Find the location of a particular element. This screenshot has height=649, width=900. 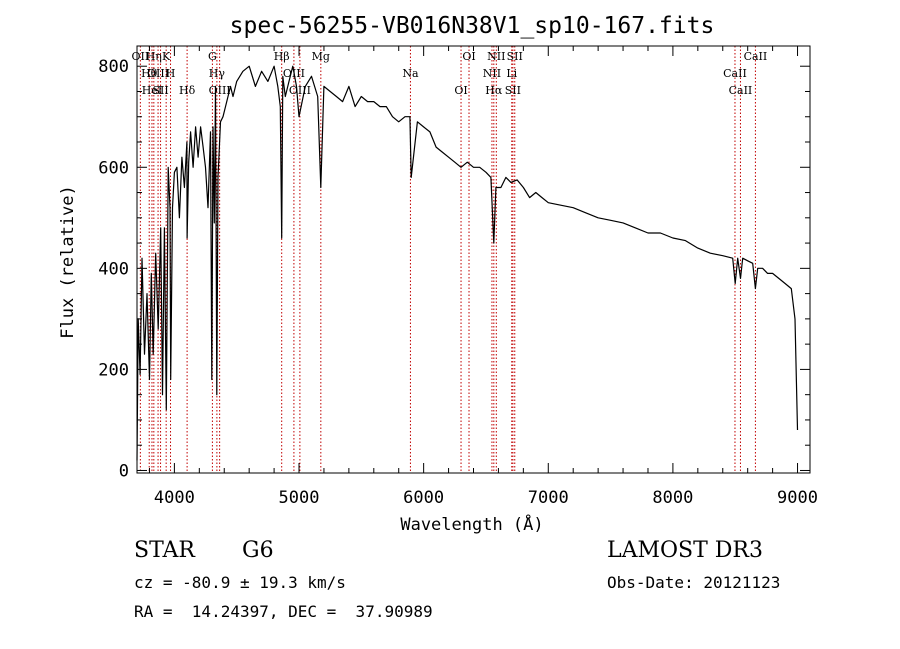

object-subclass: G6 is located at coordinates (258, 550).